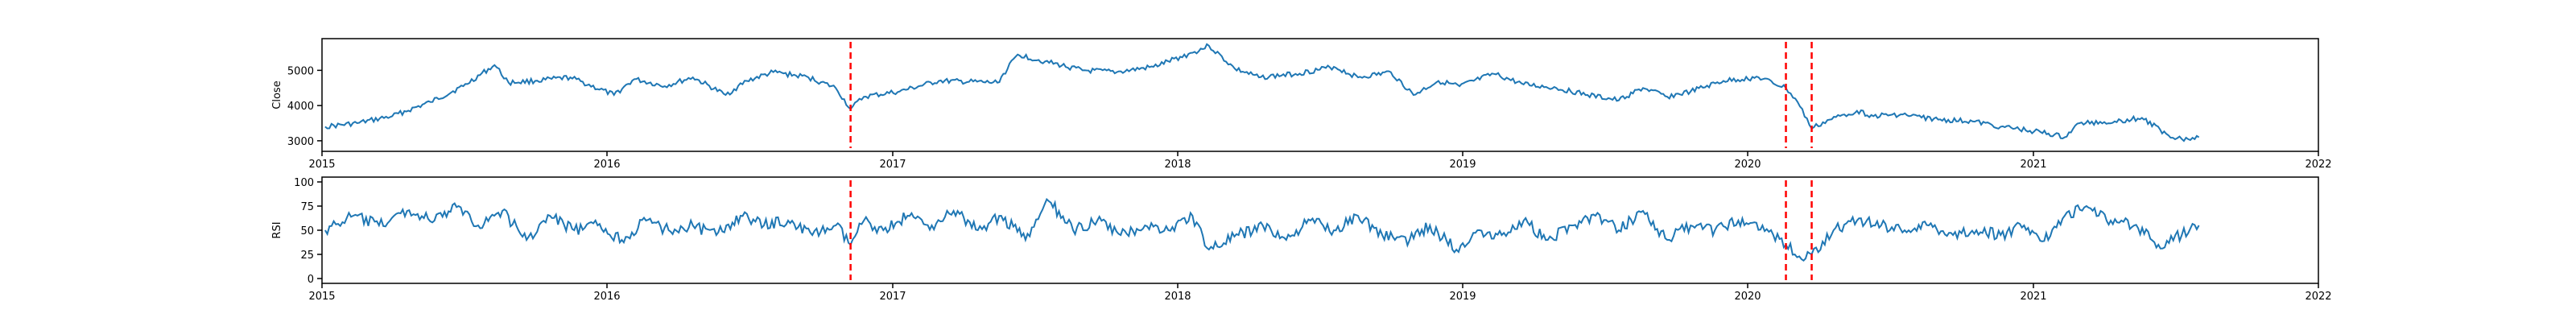 The height and width of the screenshot is (322, 2576). I want to click on y-axis-label-1: RSI, so click(277, 229).